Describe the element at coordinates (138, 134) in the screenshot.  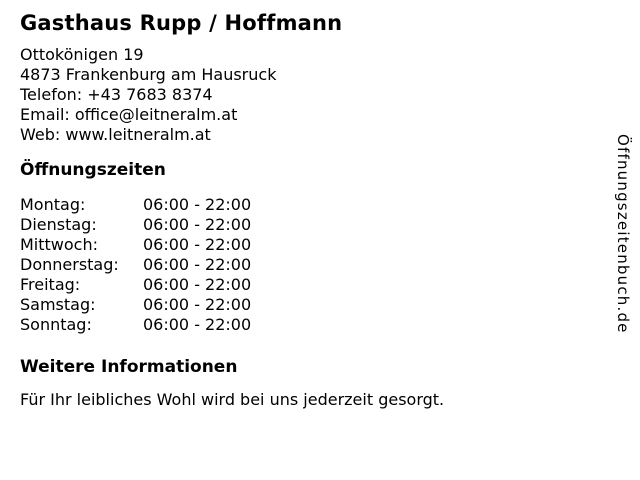
I see `web-value: www.leitneralm.at` at that location.